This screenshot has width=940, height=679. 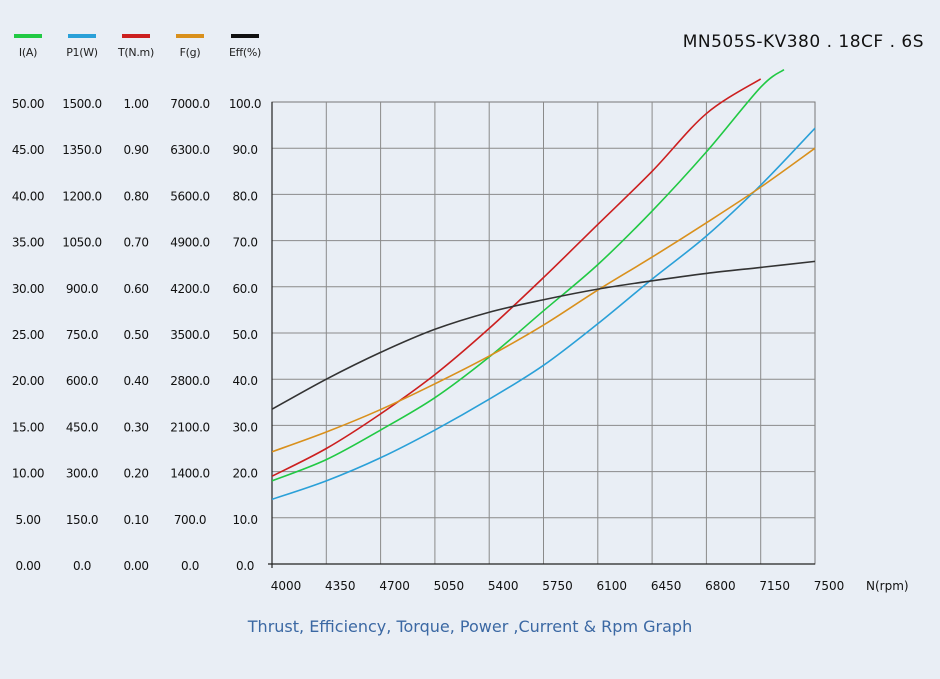 What do you see at coordinates (28, 474) in the screenshot?
I see `y-tick-label: 10.00` at bounding box center [28, 474].